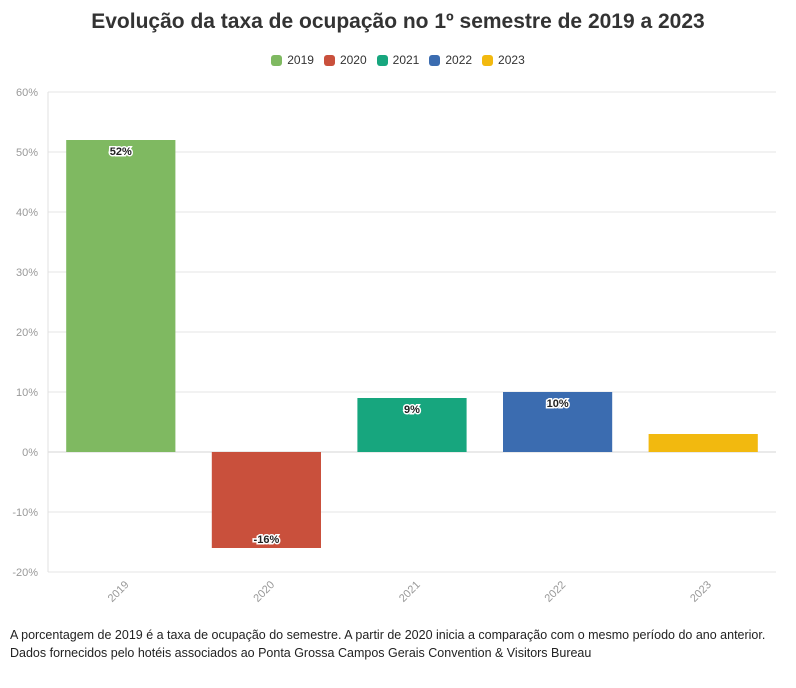  I want to click on y-tick-label: -20%, so click(25, 573).